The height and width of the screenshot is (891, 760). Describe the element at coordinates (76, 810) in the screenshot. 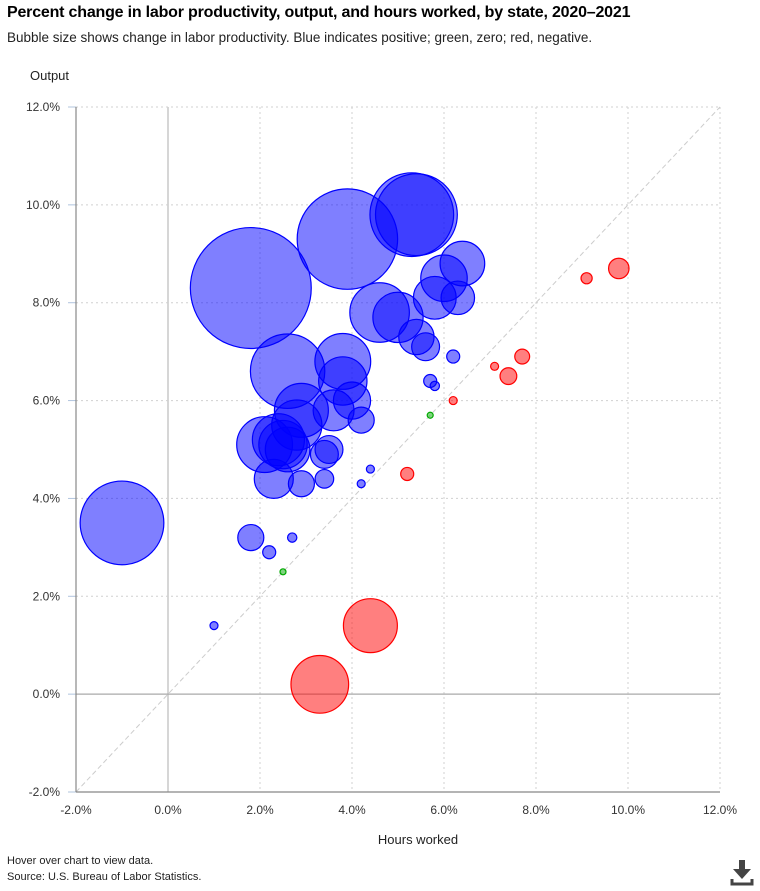

I see `x-tick-label: -2.0%` at that location.